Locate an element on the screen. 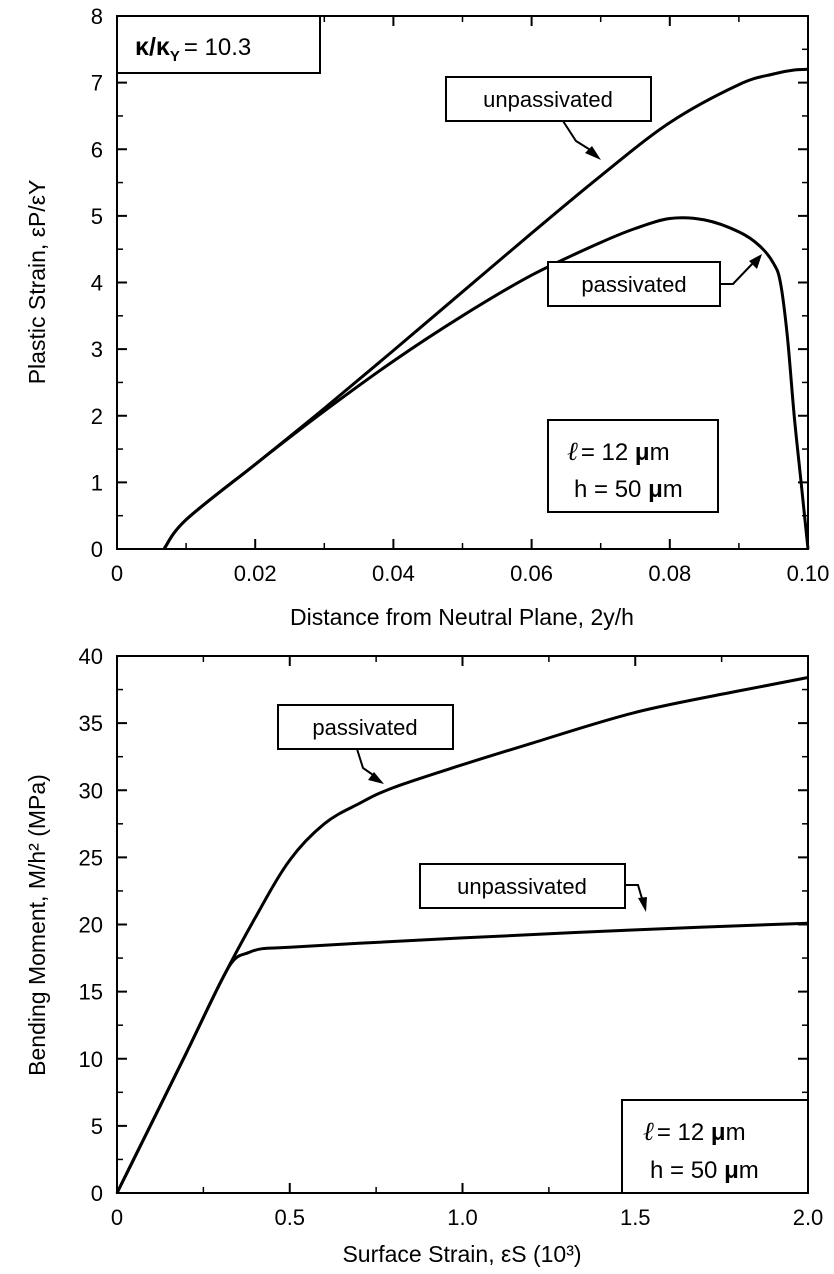 The image size is (834, 1274). x-tick-label: 0.08 is located at coordinates (669, 573).